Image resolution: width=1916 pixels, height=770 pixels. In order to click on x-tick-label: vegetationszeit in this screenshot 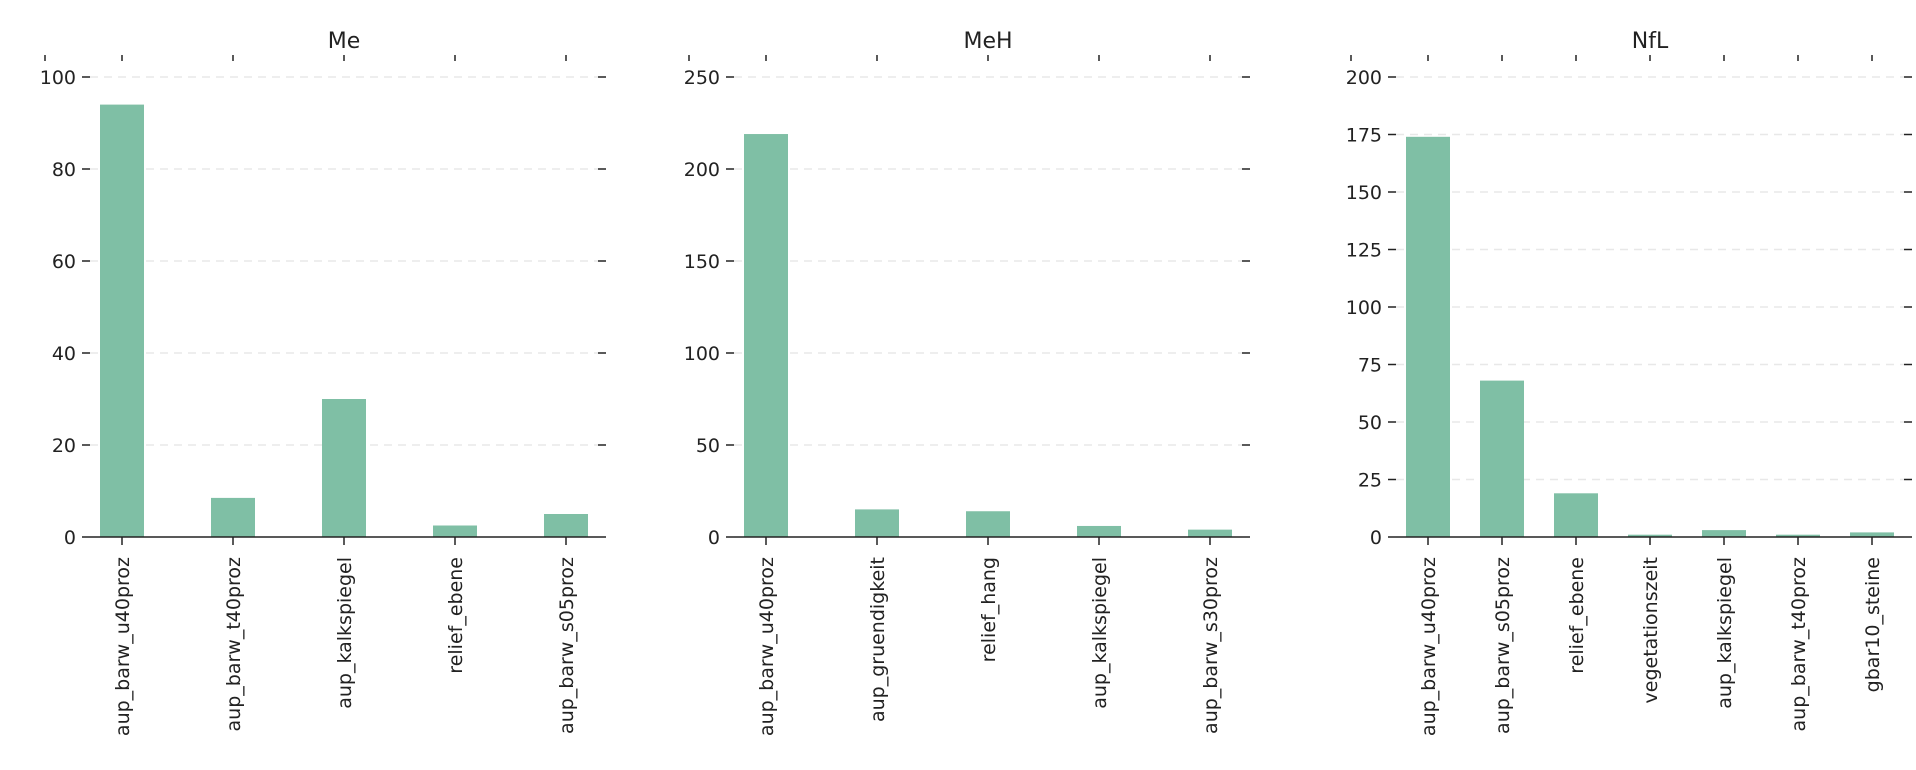, I will do `click(1651, 630)`.